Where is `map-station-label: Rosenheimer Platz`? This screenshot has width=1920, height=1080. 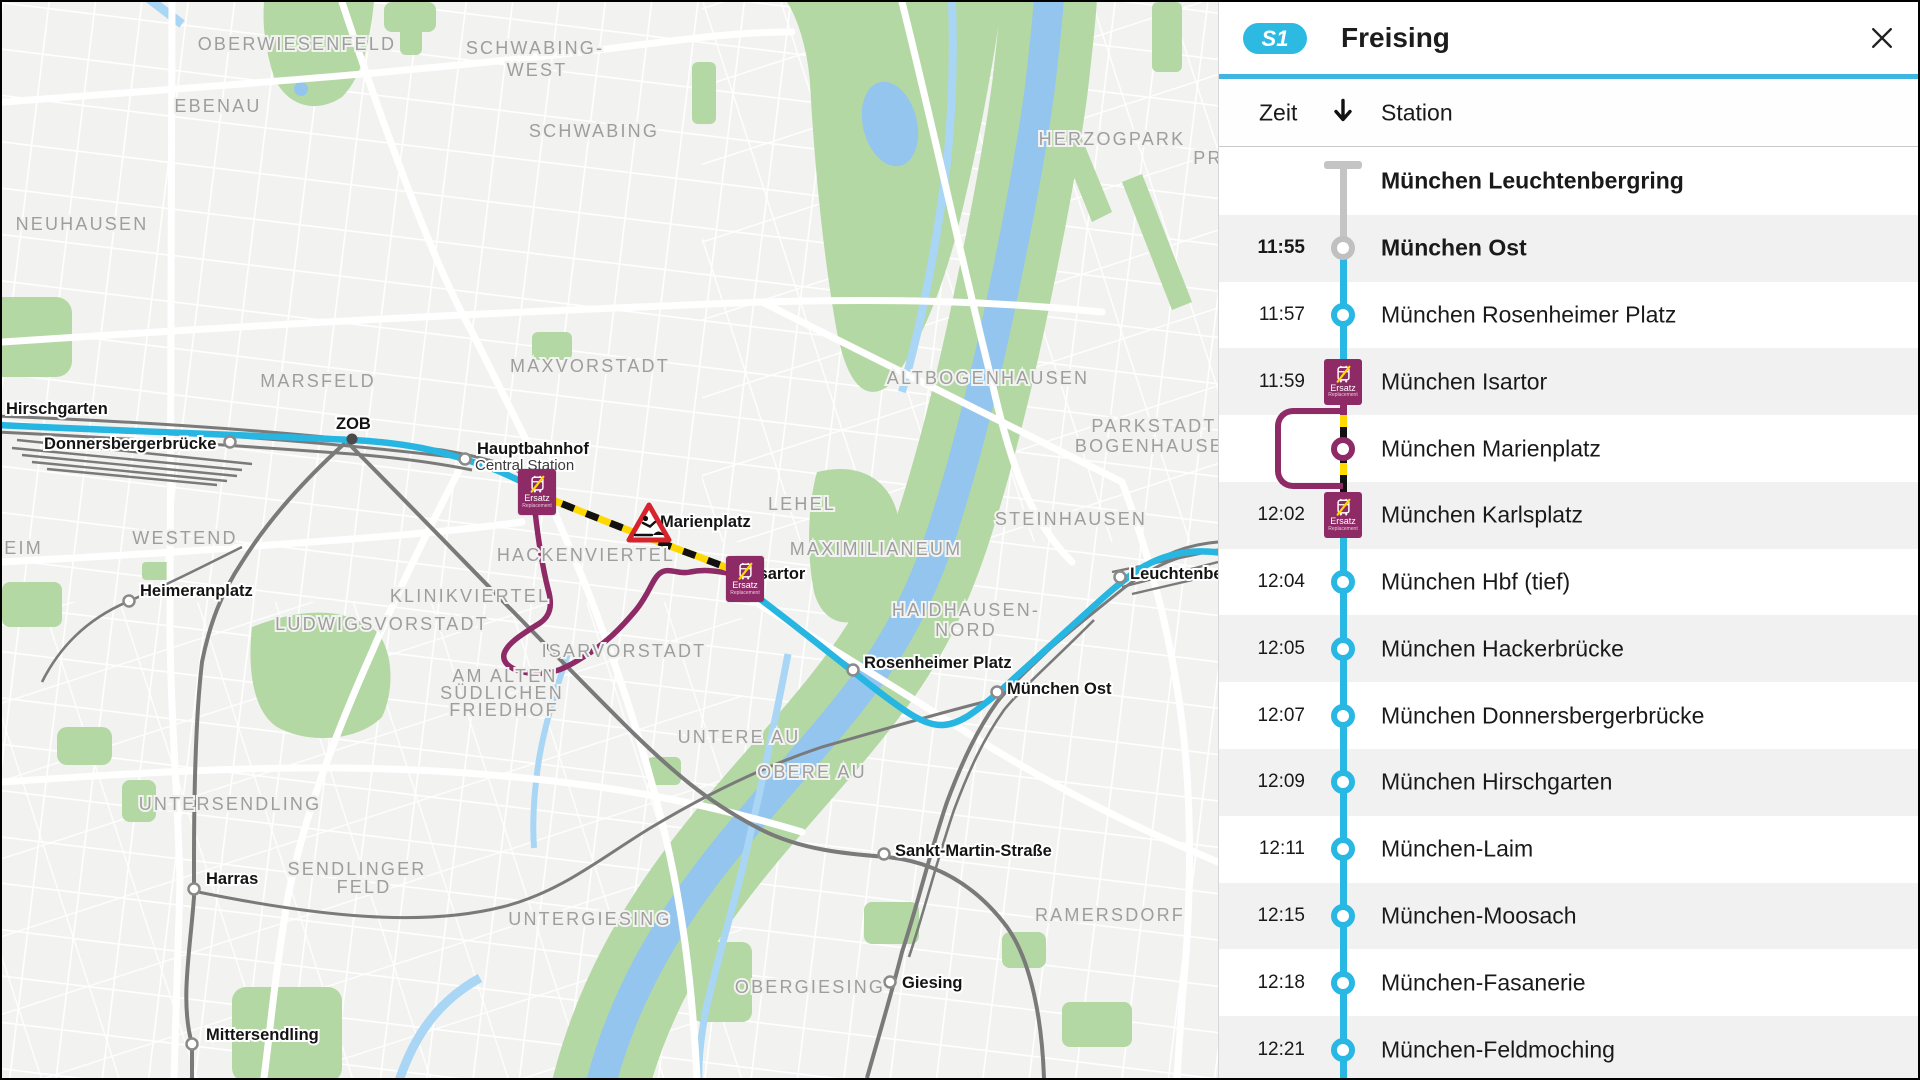
map-station-label: Rosenheimer Platz is located at coordinates (938, 663).